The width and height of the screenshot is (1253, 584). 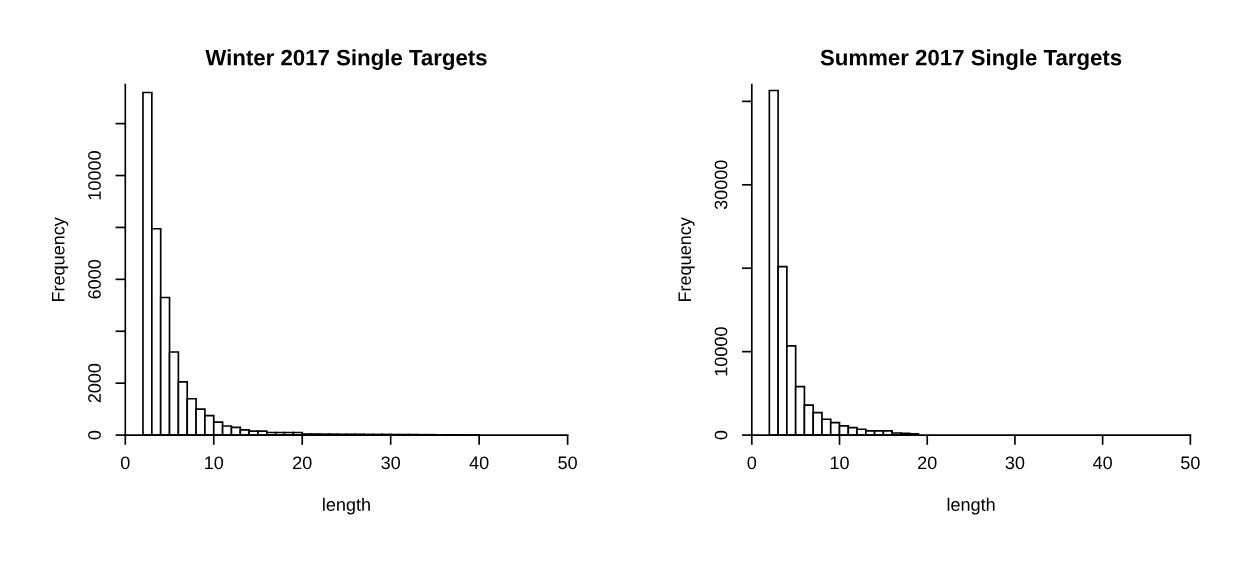 I want to click on y-tick-label: 30000, so click(x=721, y=185).